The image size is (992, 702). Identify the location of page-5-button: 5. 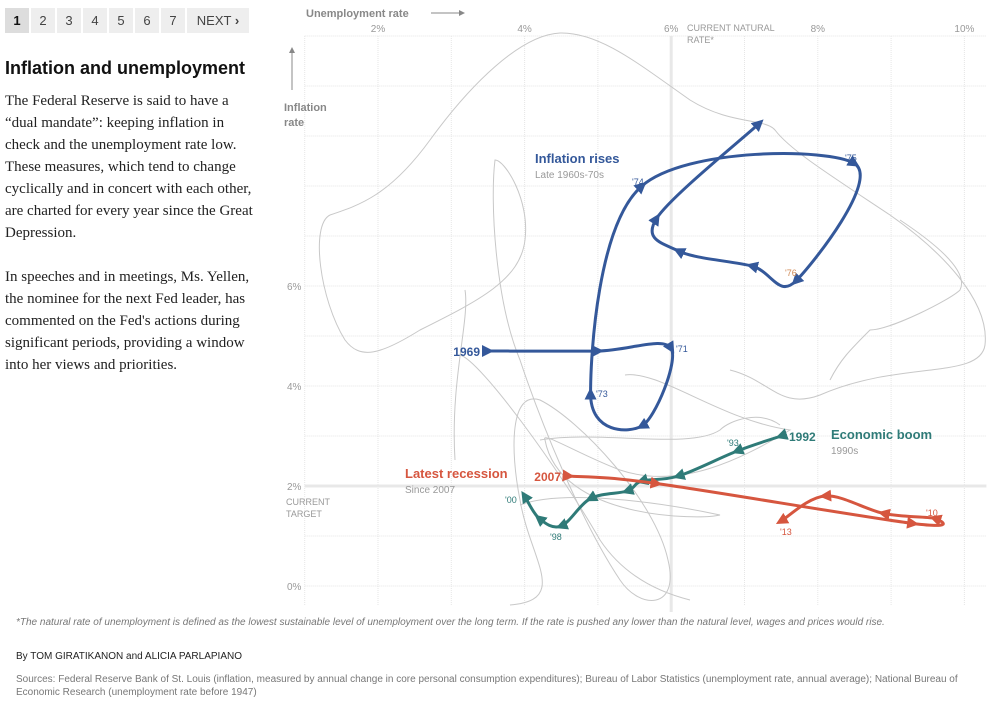
(121, 20).